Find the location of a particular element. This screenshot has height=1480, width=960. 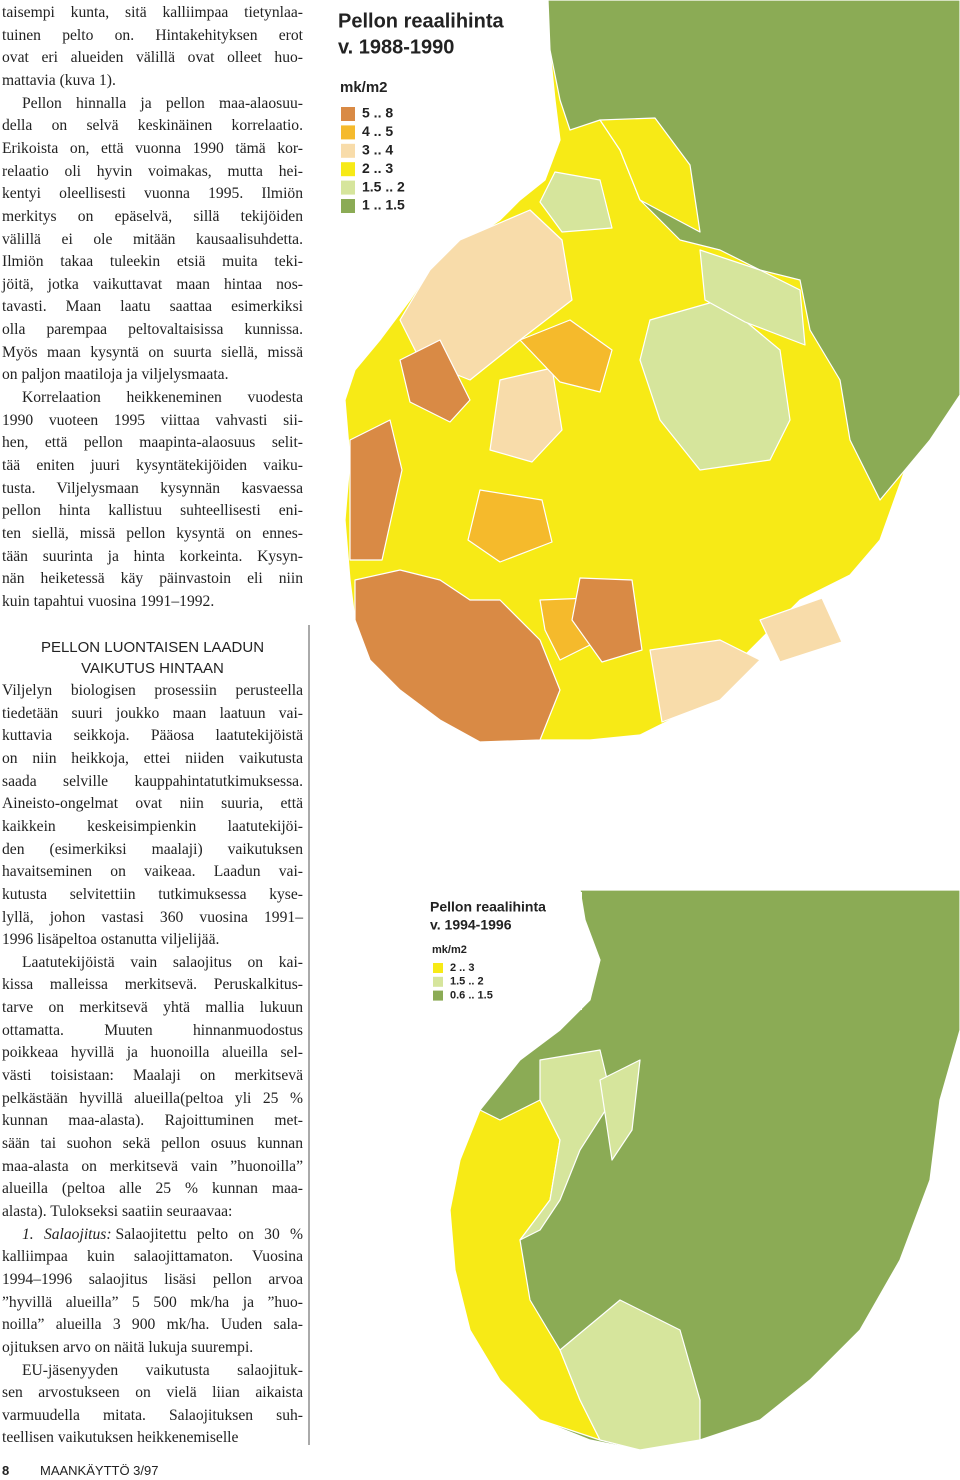

text-line: teellisen vaikutuksen heikkenemiselle is located at coordinates (120, 1438).